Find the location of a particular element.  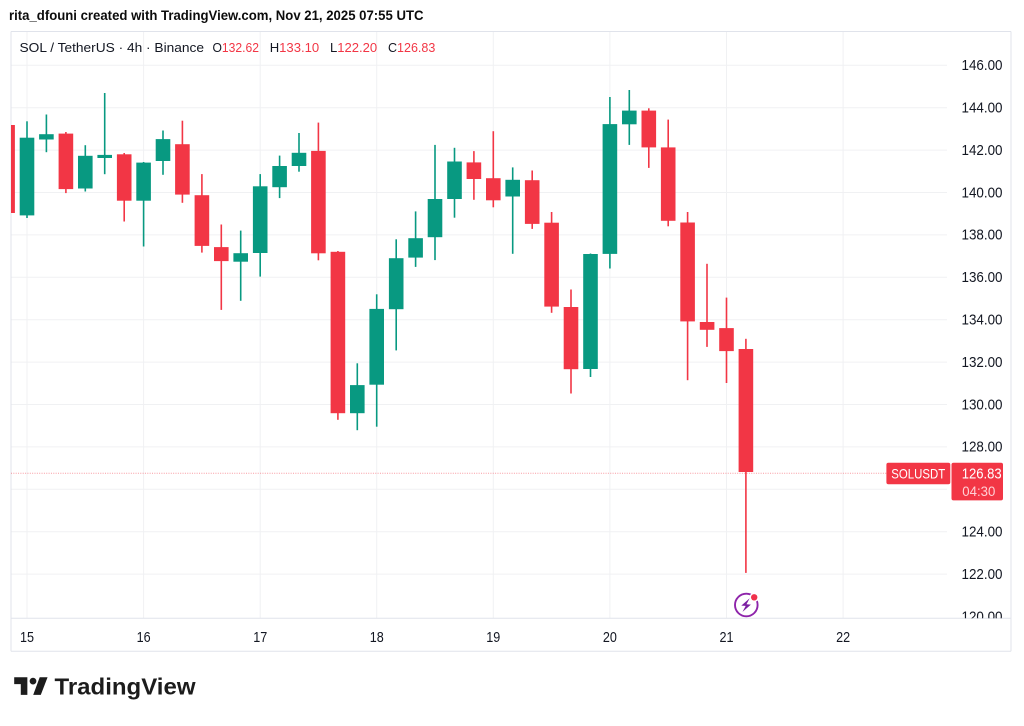

svg-text: L122.20 is located at coordinates (353, 47).